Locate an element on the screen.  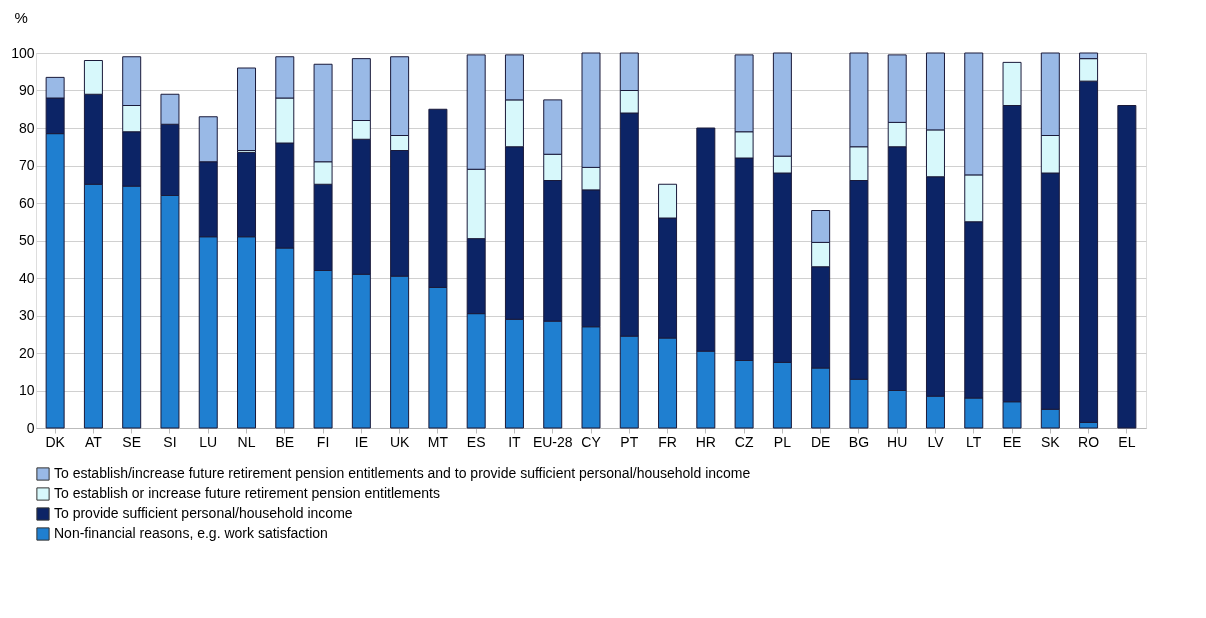
x-tick-label: SI is located at coordinates (170, 441).